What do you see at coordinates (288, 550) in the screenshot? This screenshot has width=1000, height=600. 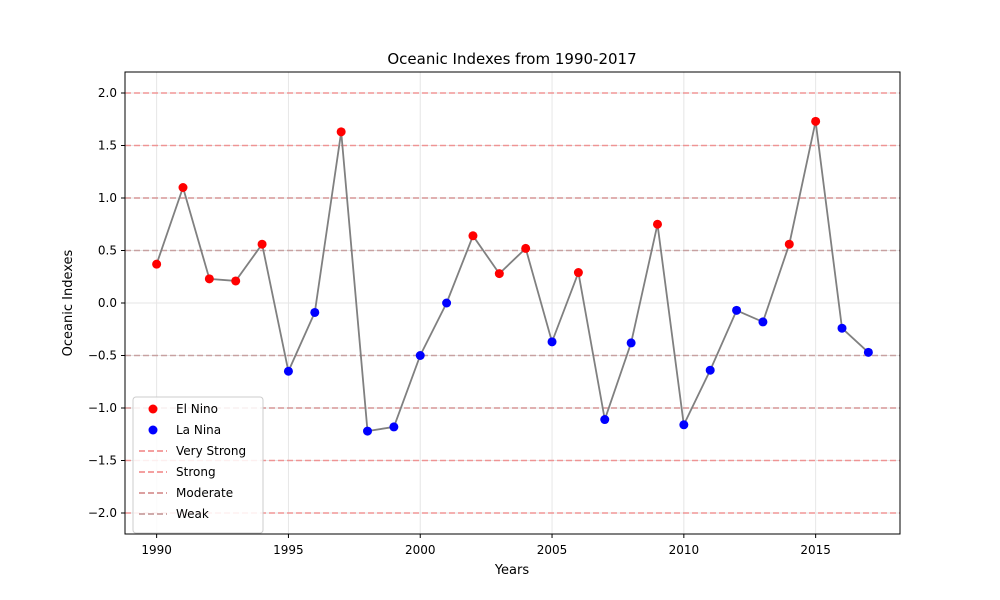 I see `x-tick-label: 1995` at bounding box center [288, 550].